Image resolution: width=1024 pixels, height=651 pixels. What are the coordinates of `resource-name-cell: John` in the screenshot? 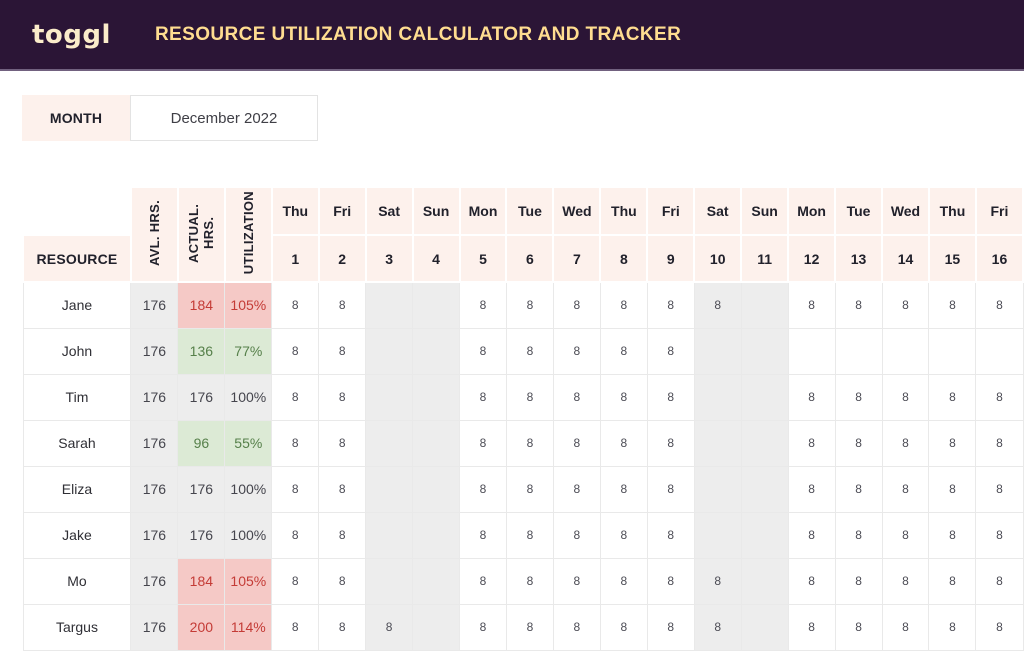 It's located at (77, 351).